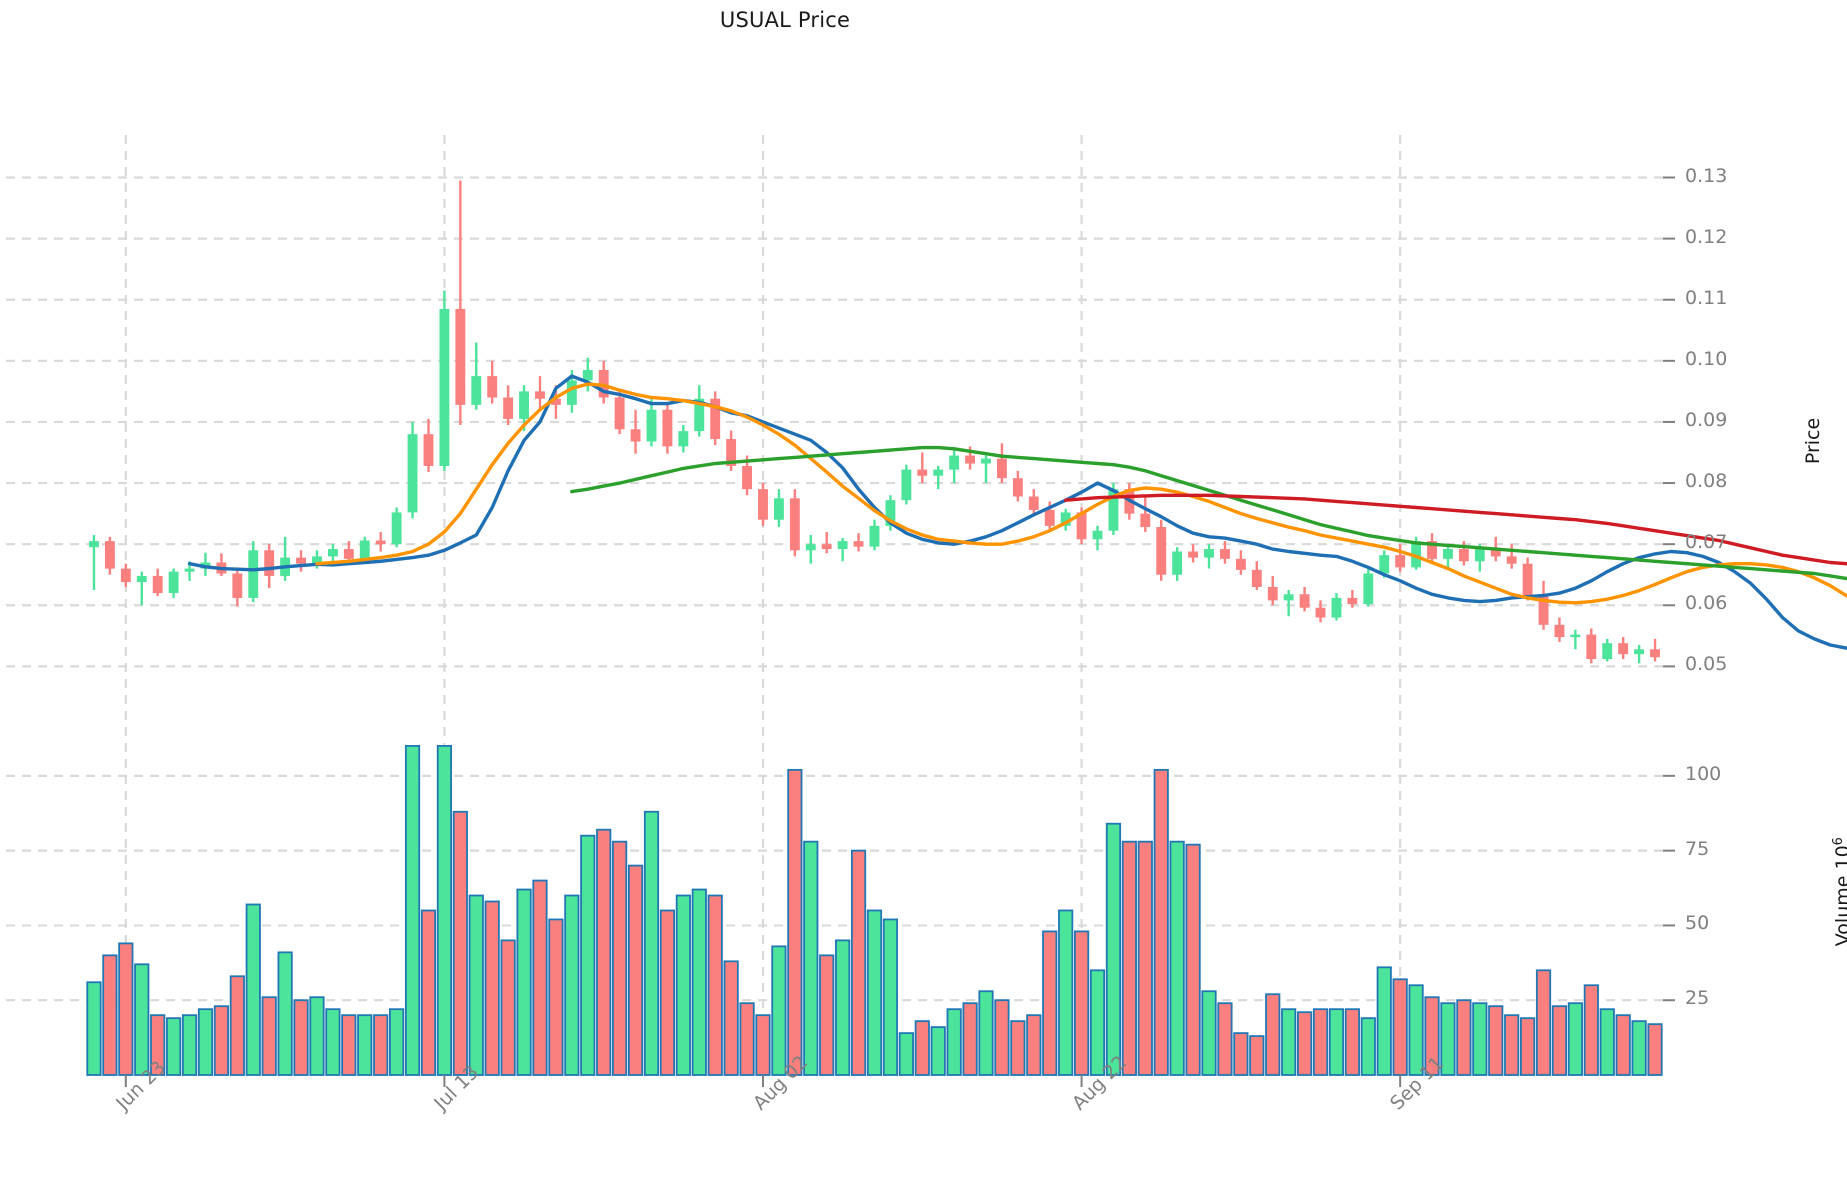 The image size is (1847, 1202). Describe the element at coordinates (1838, 892) in the screenshot. I see `volume-axis-label: Volume 106` at that location.